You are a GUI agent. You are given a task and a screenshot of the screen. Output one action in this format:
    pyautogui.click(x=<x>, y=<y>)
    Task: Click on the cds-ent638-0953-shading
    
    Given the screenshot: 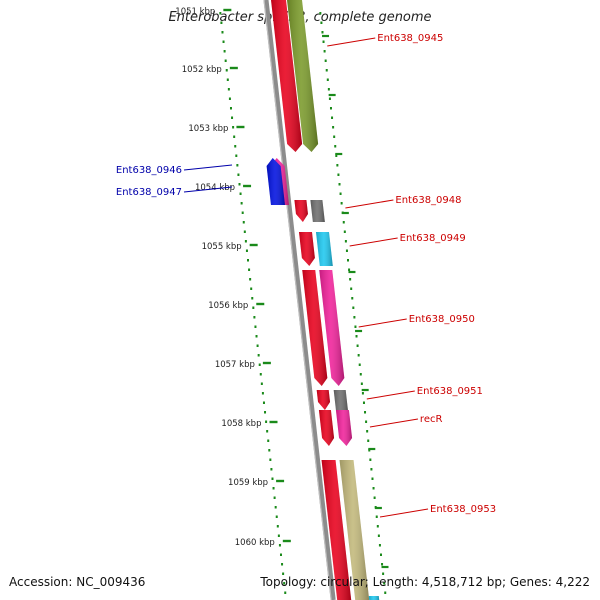 What is the action you would take?
    pyautogui.click(x=336, y=530)
    